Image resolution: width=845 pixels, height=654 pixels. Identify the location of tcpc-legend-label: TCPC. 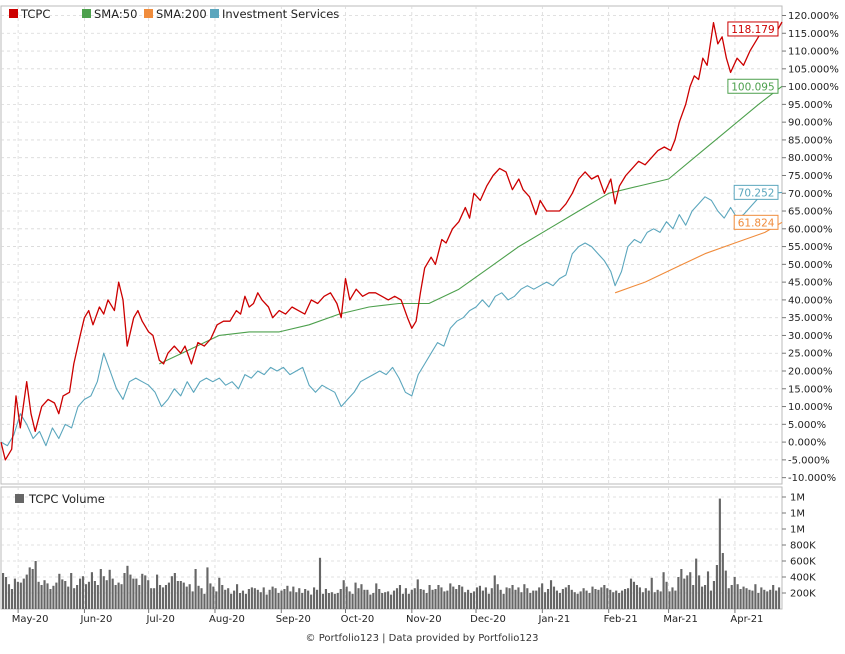
(35, 14).